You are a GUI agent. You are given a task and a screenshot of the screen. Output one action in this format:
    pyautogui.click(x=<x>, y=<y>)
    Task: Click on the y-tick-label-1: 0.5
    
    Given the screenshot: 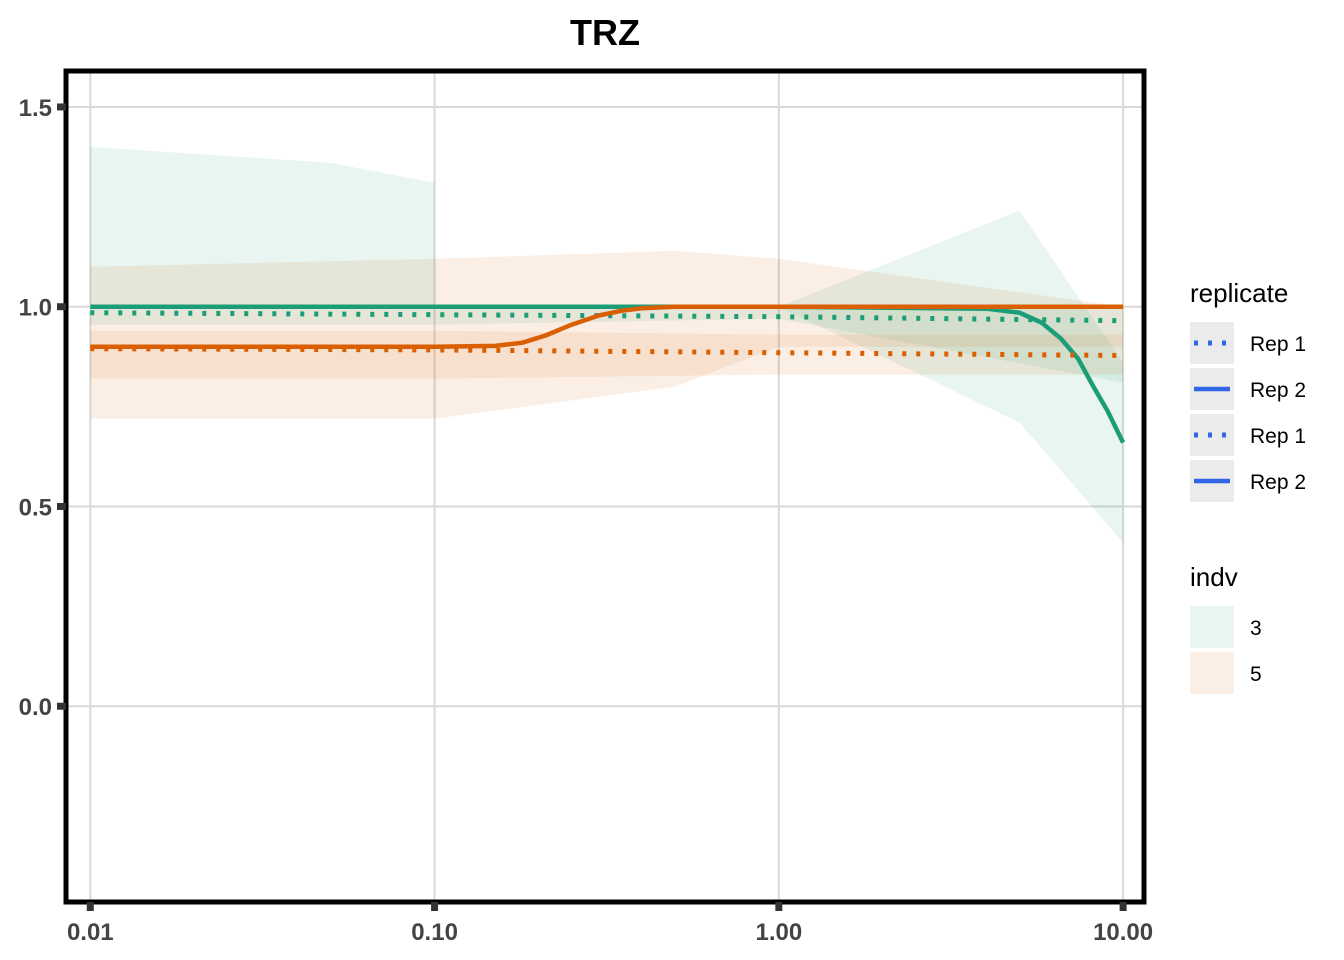 What is the action you would take?
    pyautogui.click(x=35, y=507)
    